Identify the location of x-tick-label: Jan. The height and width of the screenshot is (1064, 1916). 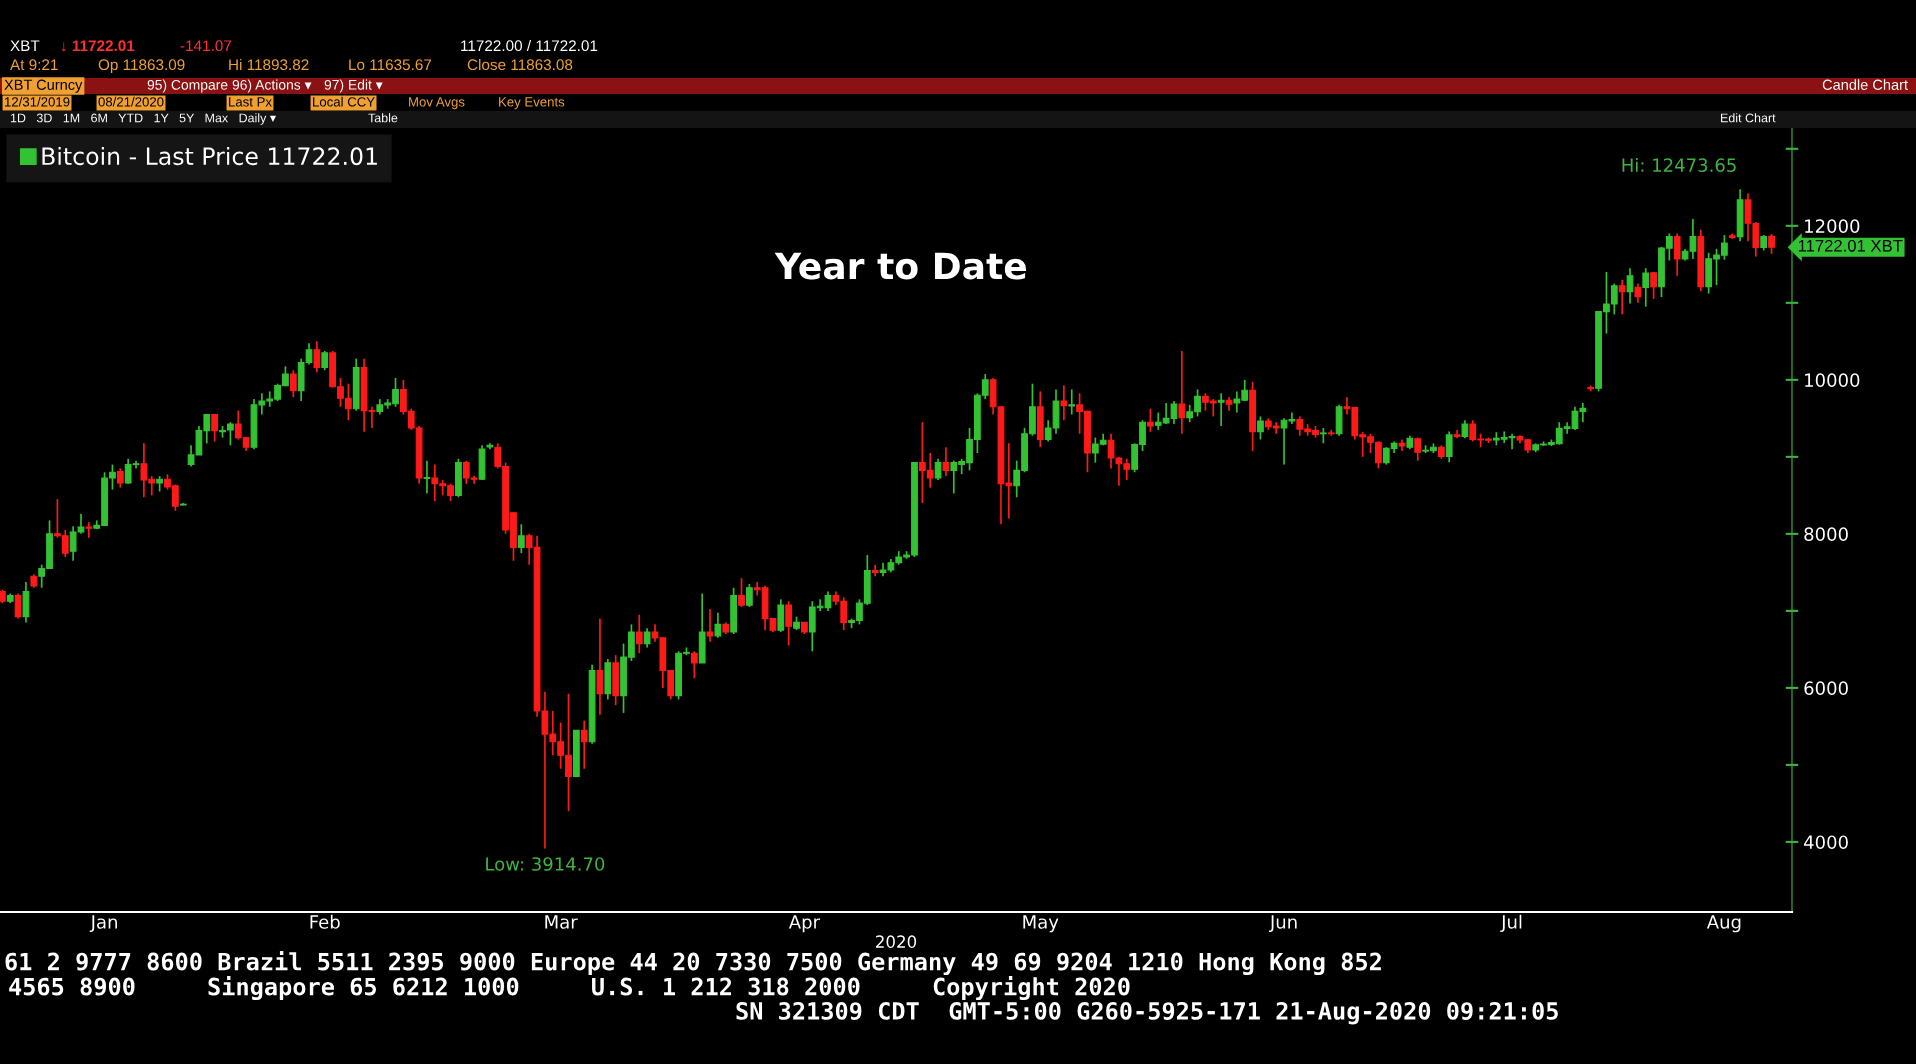
(103, 924).